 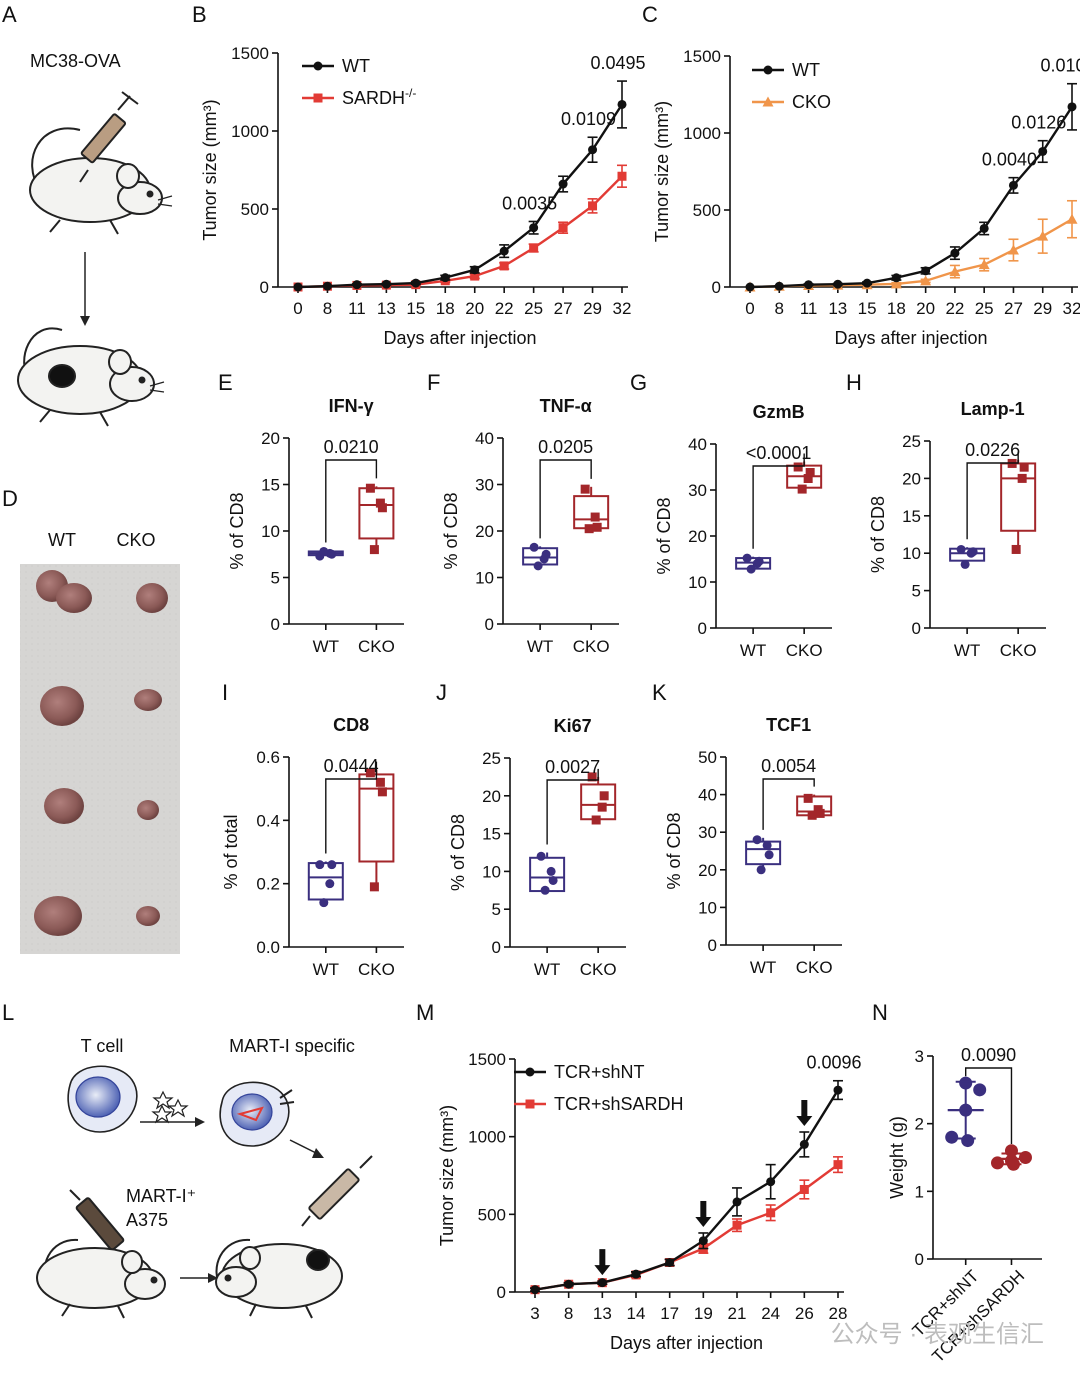 I want to click on x-tick-label: 18, so click(x=445, y=308).